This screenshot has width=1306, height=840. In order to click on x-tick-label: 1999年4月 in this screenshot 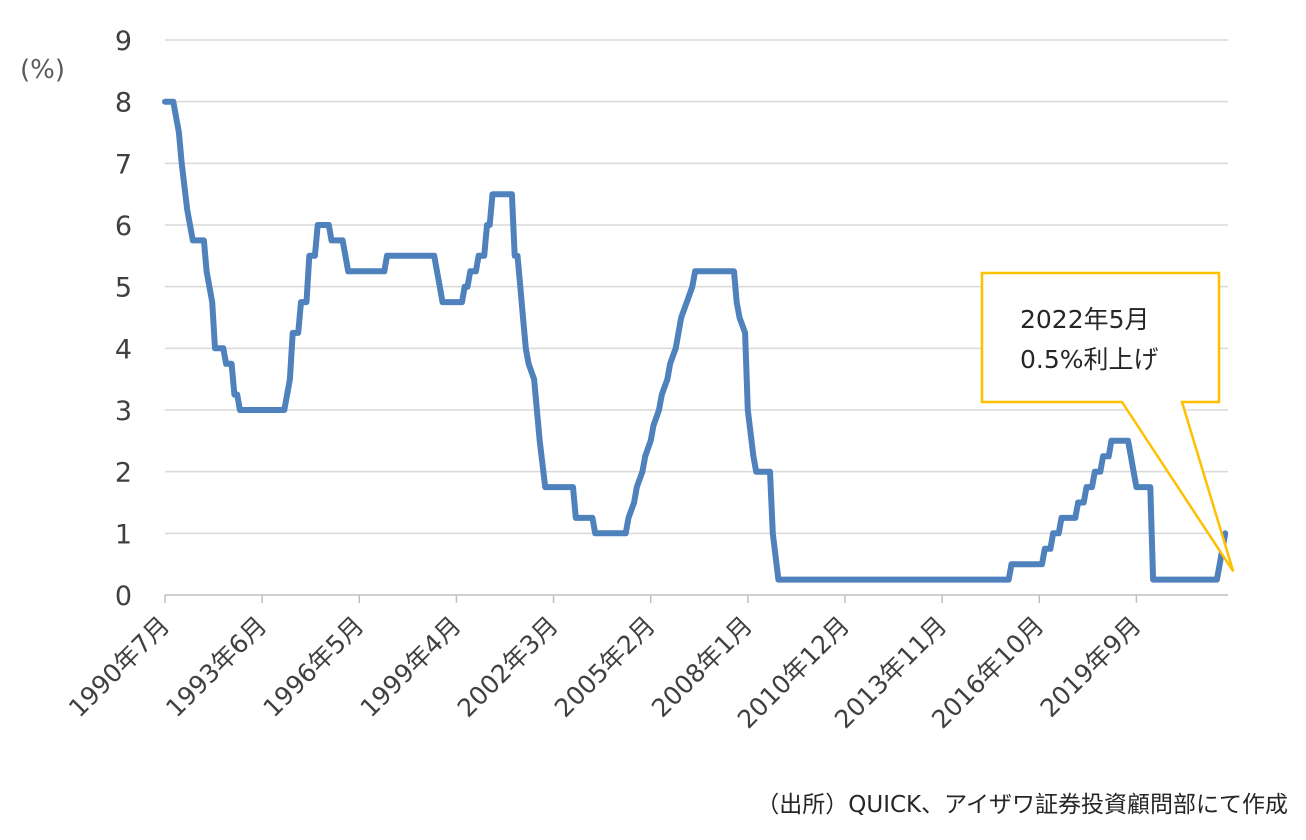, I will do `click(411, 667)`.